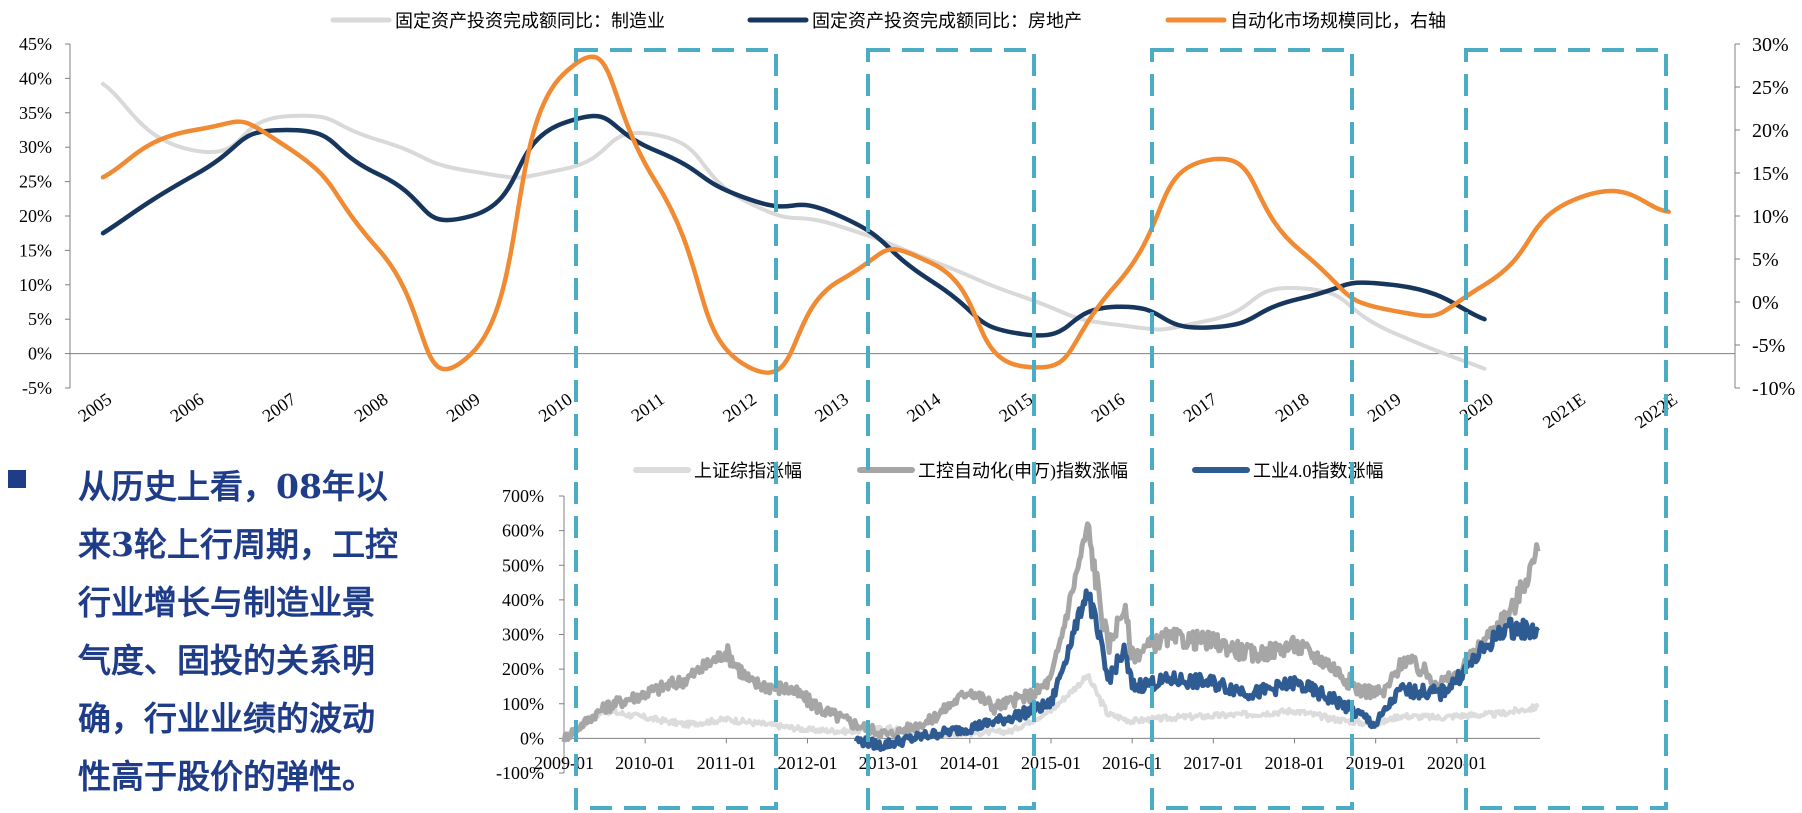 This screenshot has width=1802, height=813. I want to click on x-tick-label: 2006, so click(186, 407).